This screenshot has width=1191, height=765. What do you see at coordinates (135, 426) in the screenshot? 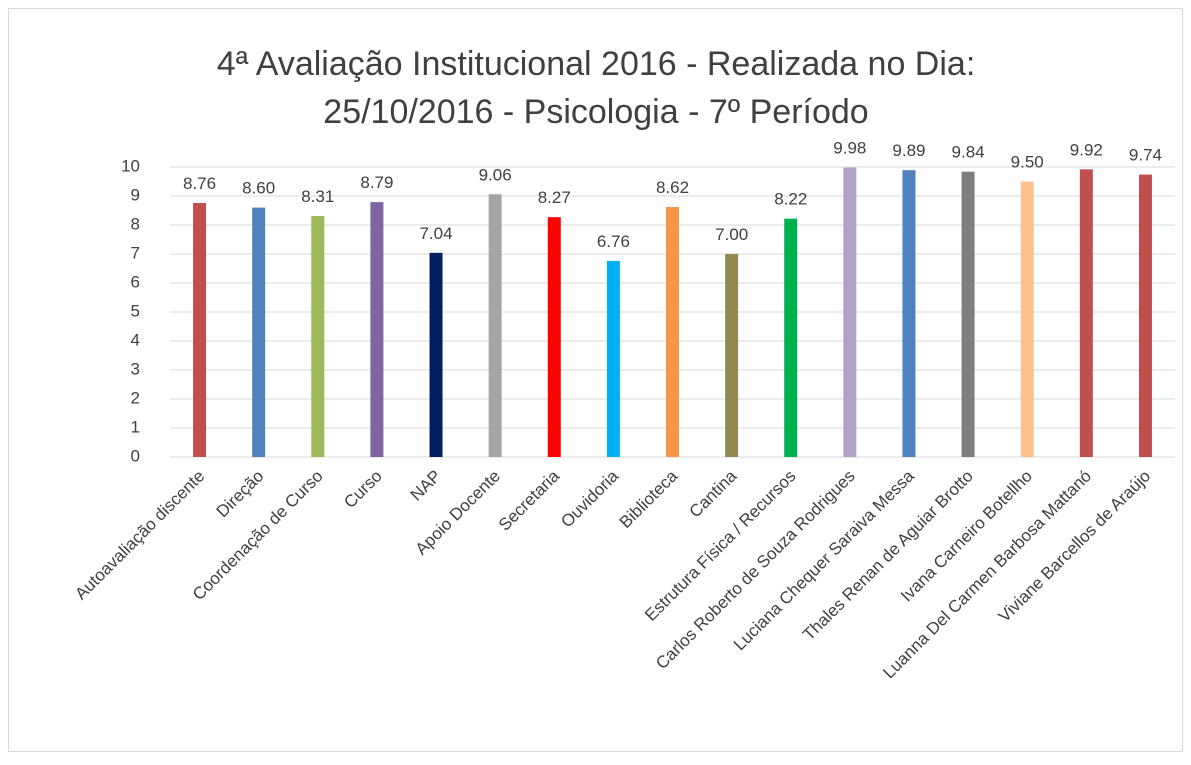
I see `y-tick-label: 1` at bounding box center [135, 426].